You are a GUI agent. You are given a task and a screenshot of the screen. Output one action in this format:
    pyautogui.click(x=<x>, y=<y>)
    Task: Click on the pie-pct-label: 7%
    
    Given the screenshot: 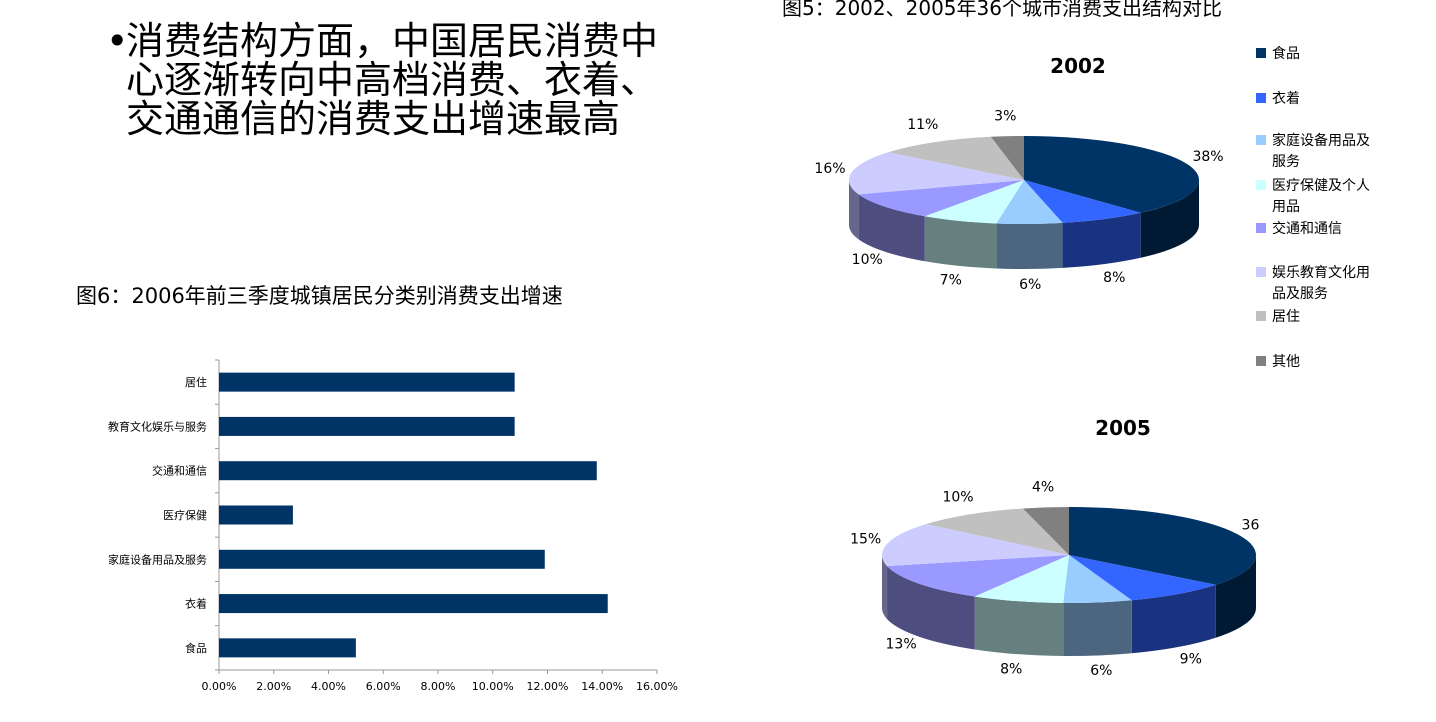 What is the action you would take?
    pyautogui.click(x=951, y=280)
    